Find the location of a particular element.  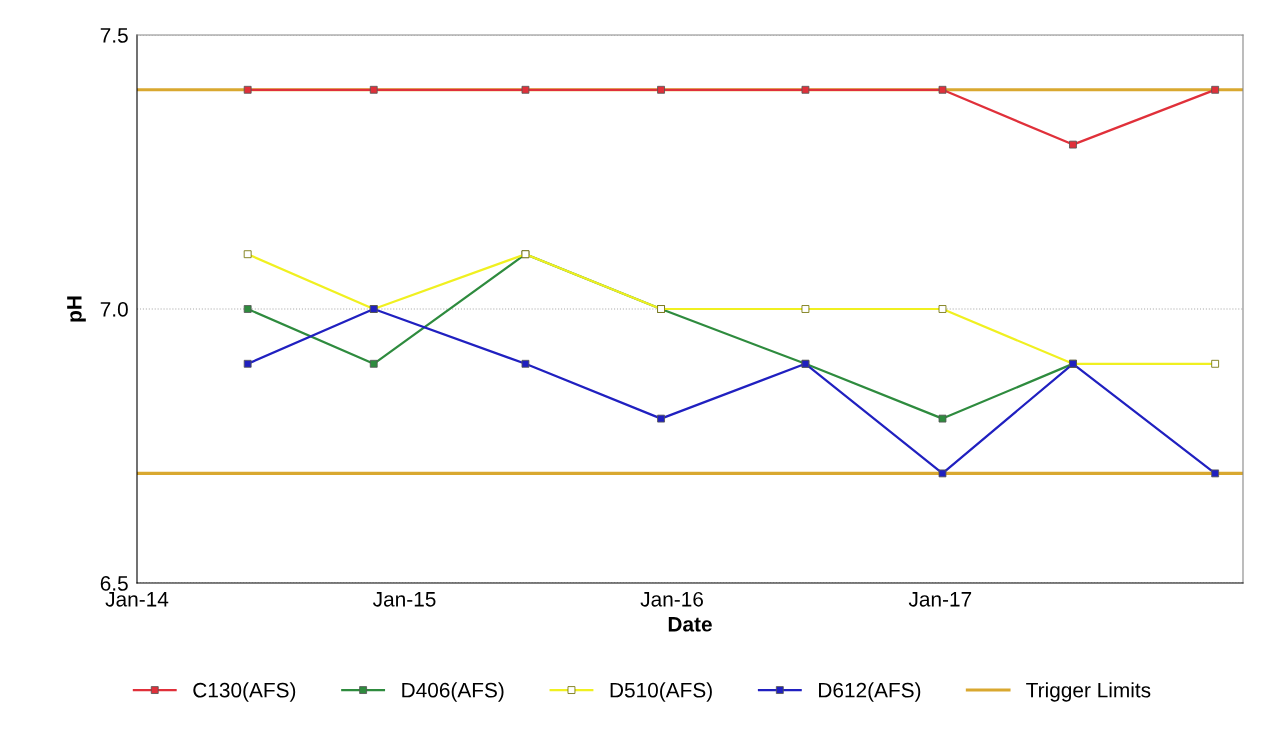

y-tick-label: 7.5 is located at coordinates (114, 35).